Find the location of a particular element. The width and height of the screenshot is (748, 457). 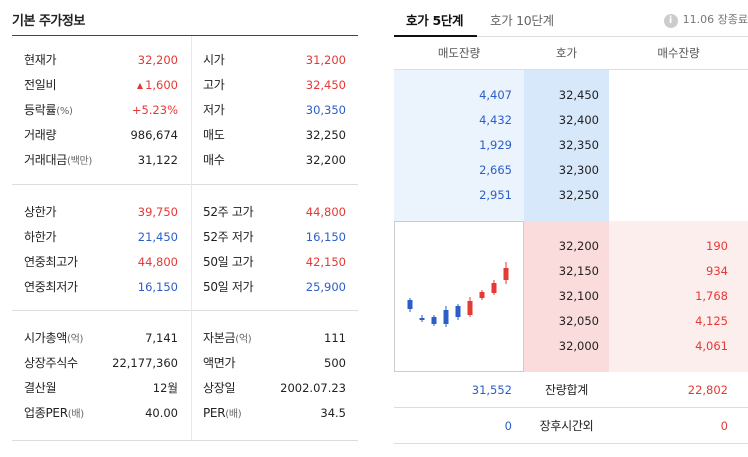

info-label: PER(배) is located at coordinates (222, 413).